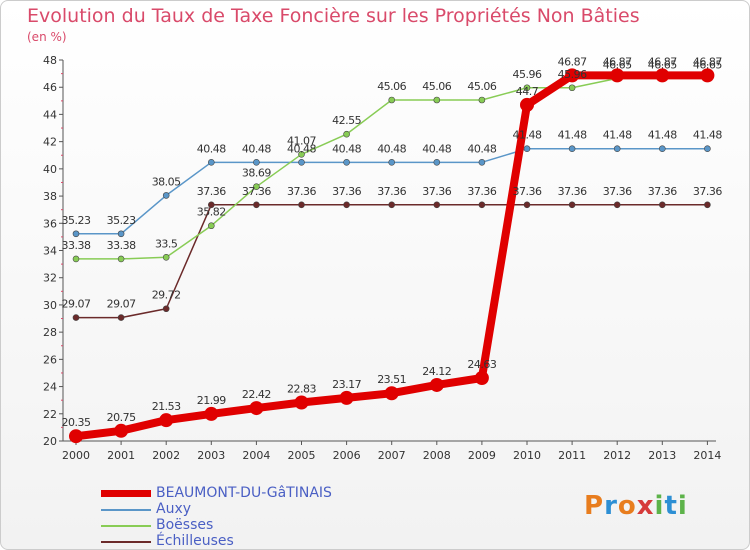 This screenshot has height=550, width=750. What do you see at coordinates (50, 278) in the screenshot?
I see `y-tick-label: 32` at bounding box center [50, 278].